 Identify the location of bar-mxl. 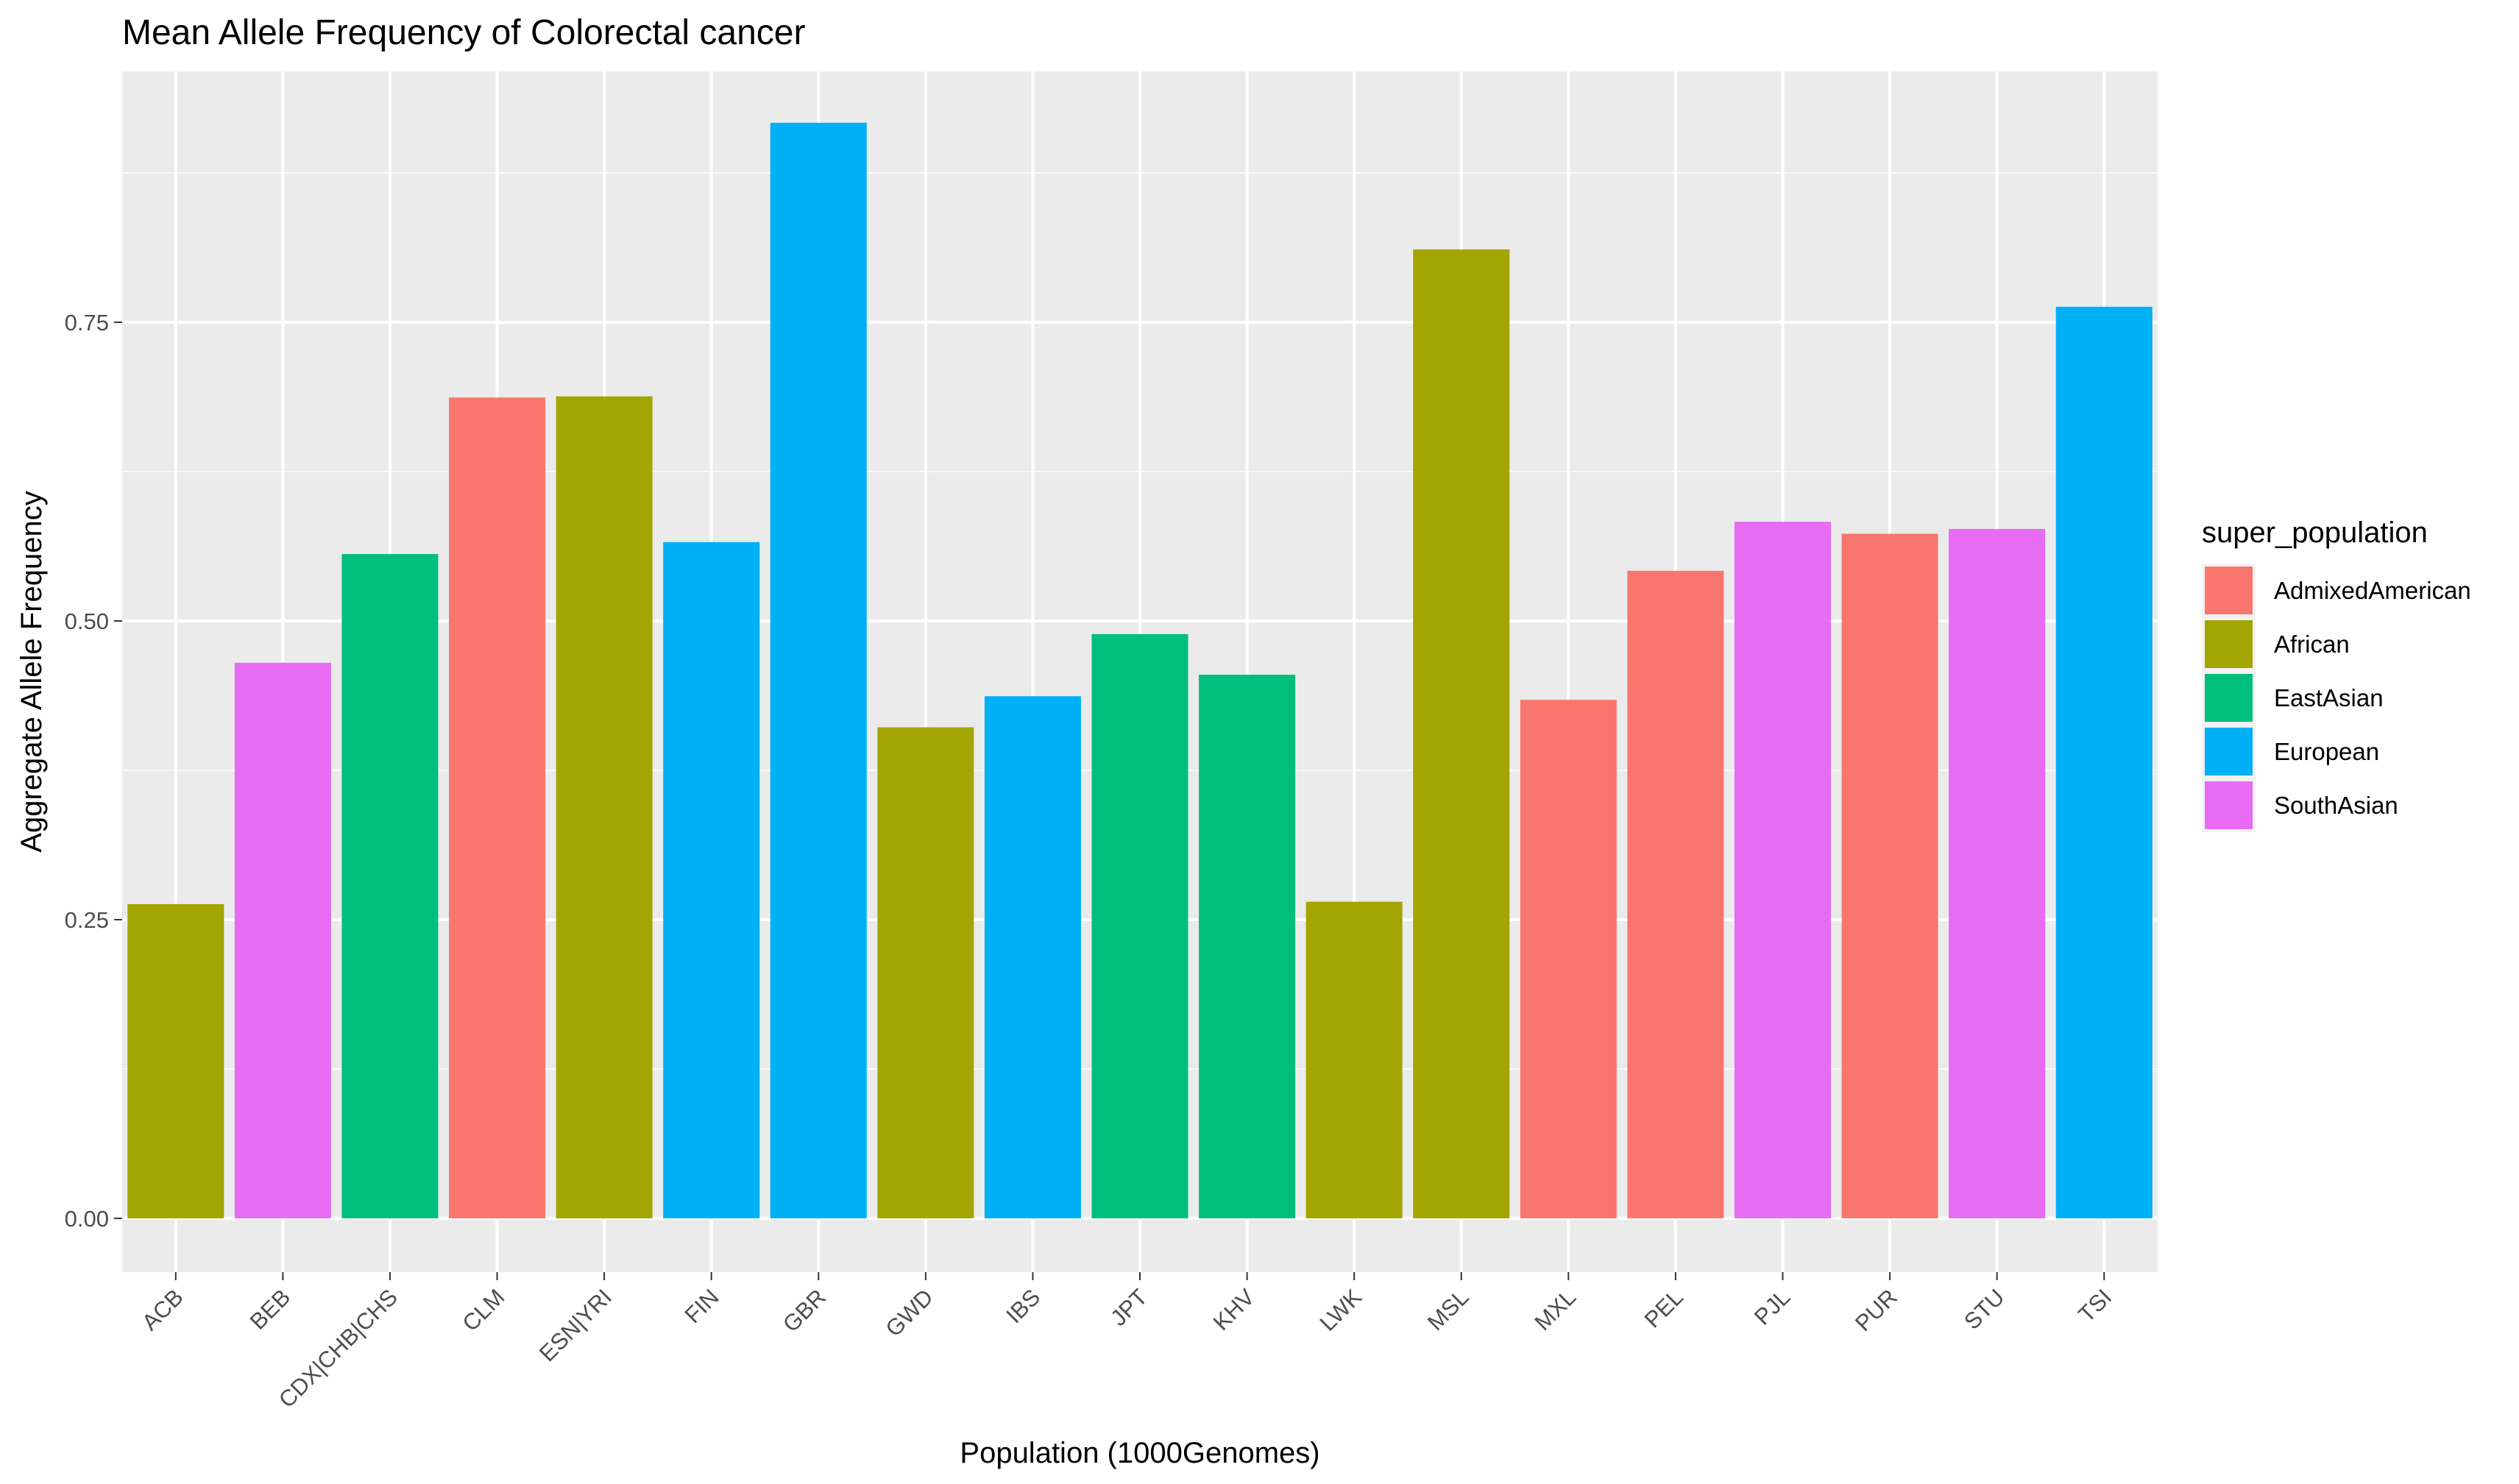
(1568, 959).